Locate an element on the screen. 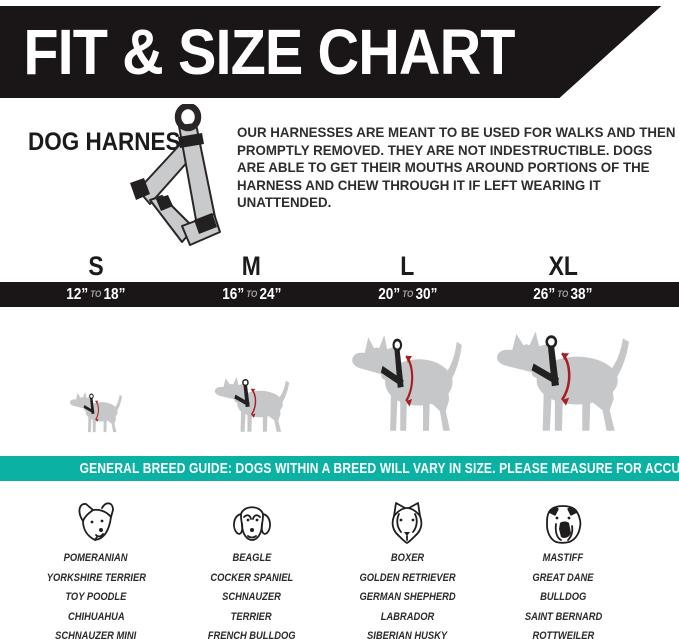  breed-name: TOY POODLE is located at coordinates (96, 598).